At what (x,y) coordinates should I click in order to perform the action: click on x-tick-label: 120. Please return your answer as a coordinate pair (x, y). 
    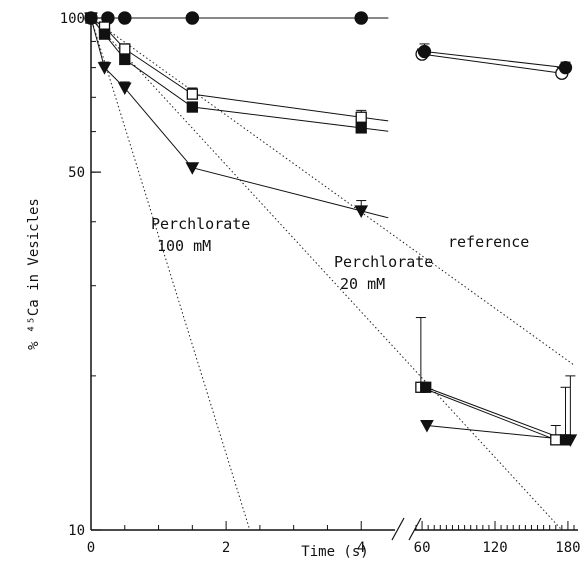
    Looking at the image, I should click on (494, 548).